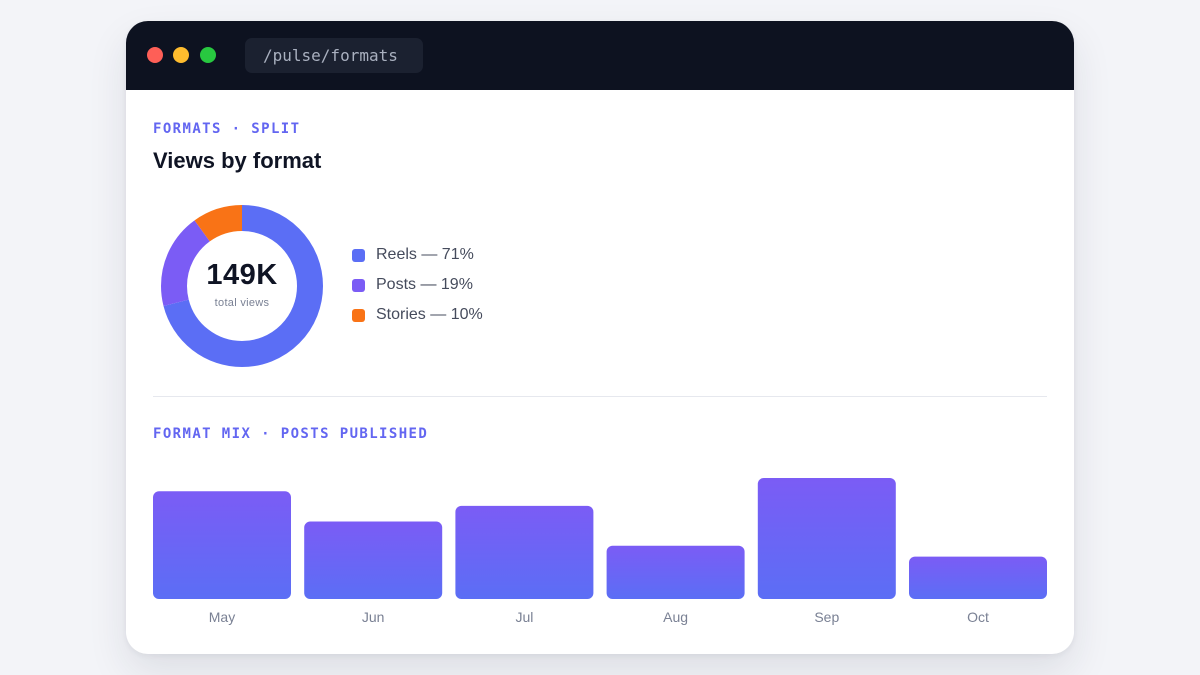 This screenshot has width=1200, height=675. What do you see at coordinates (425, 254) in the screenshot?
I see `legend-label-reels: Reels — 71%` at bounding box center [425, 254].